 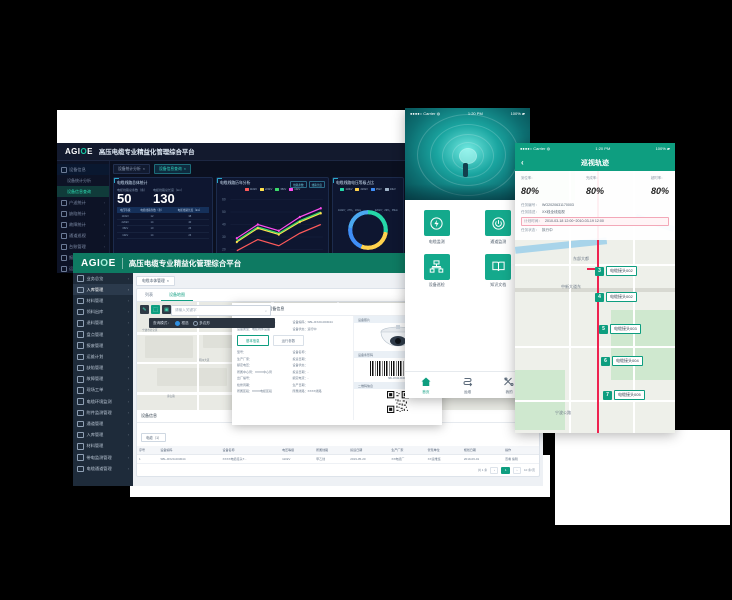 I want to click on tab-device-query: 设备信息查询 ×, so click(x=172, y=169).